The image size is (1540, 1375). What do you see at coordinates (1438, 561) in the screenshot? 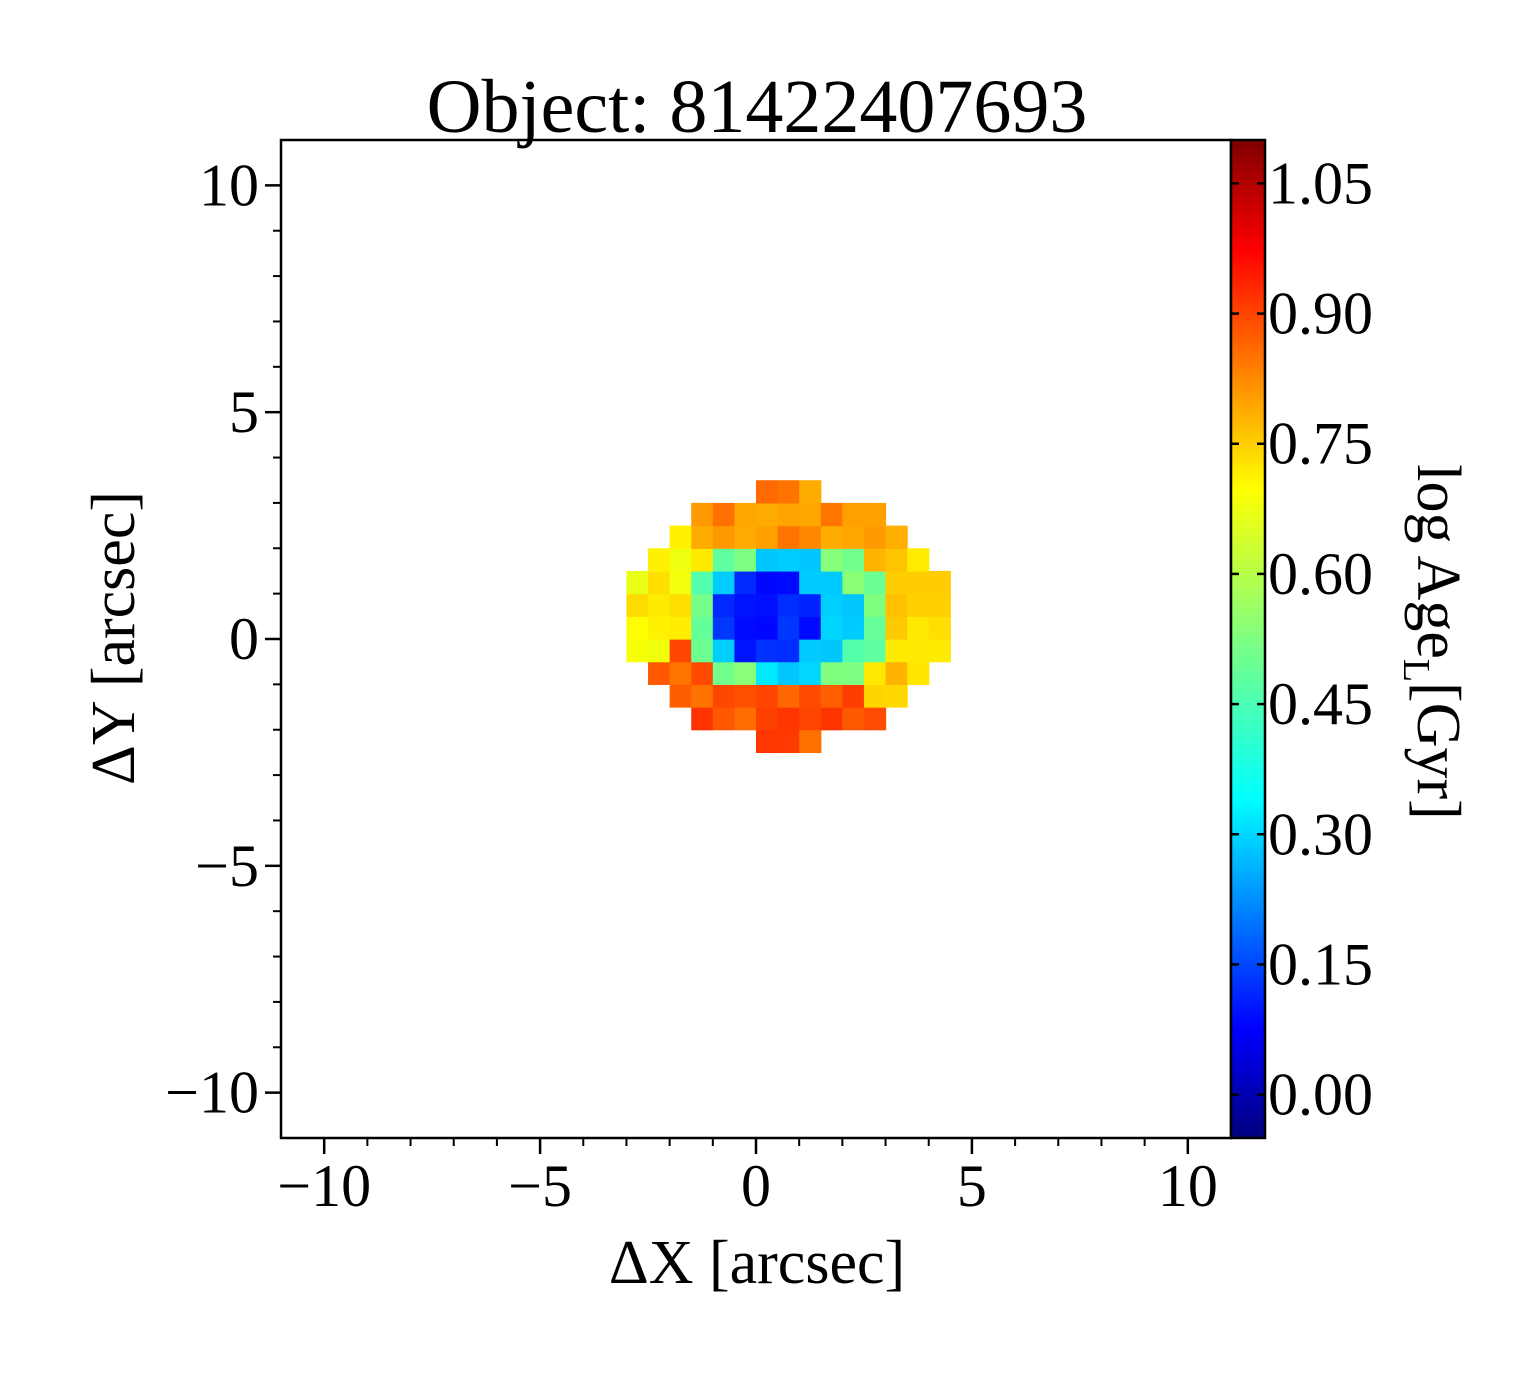
I see `colorbar-label-main: log Age` at bounding box center [1438, 561].